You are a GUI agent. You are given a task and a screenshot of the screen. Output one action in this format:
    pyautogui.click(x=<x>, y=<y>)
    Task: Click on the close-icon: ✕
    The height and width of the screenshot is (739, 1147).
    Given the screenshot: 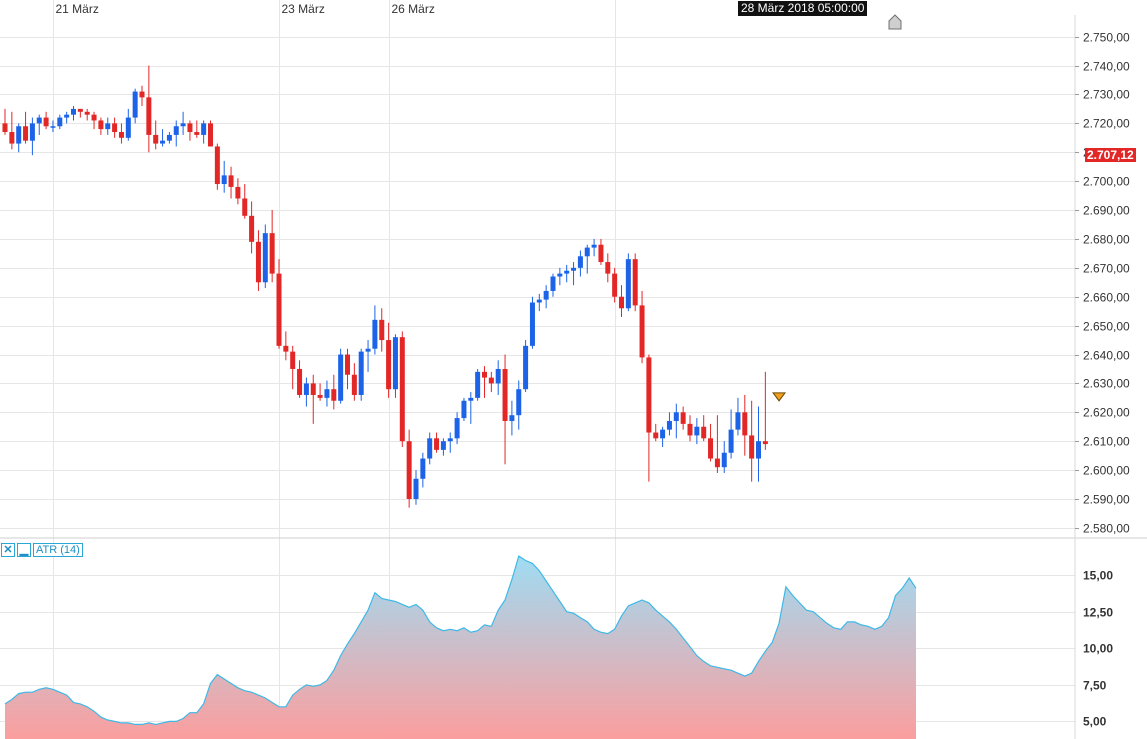 What is the action you would take?
    pyautogui.click(x=8, y=550)
    